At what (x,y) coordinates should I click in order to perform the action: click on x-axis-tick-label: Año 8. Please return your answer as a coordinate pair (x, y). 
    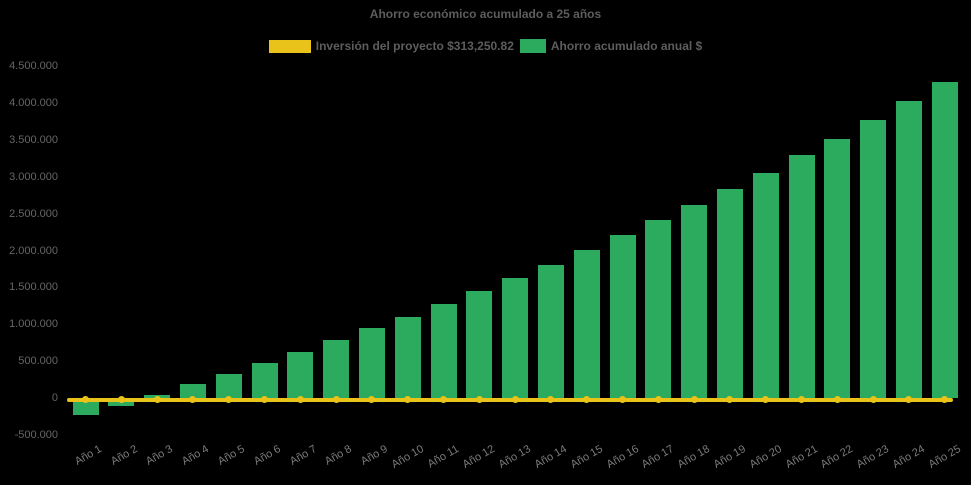
    Looking at the image, I should click on (339, 455).